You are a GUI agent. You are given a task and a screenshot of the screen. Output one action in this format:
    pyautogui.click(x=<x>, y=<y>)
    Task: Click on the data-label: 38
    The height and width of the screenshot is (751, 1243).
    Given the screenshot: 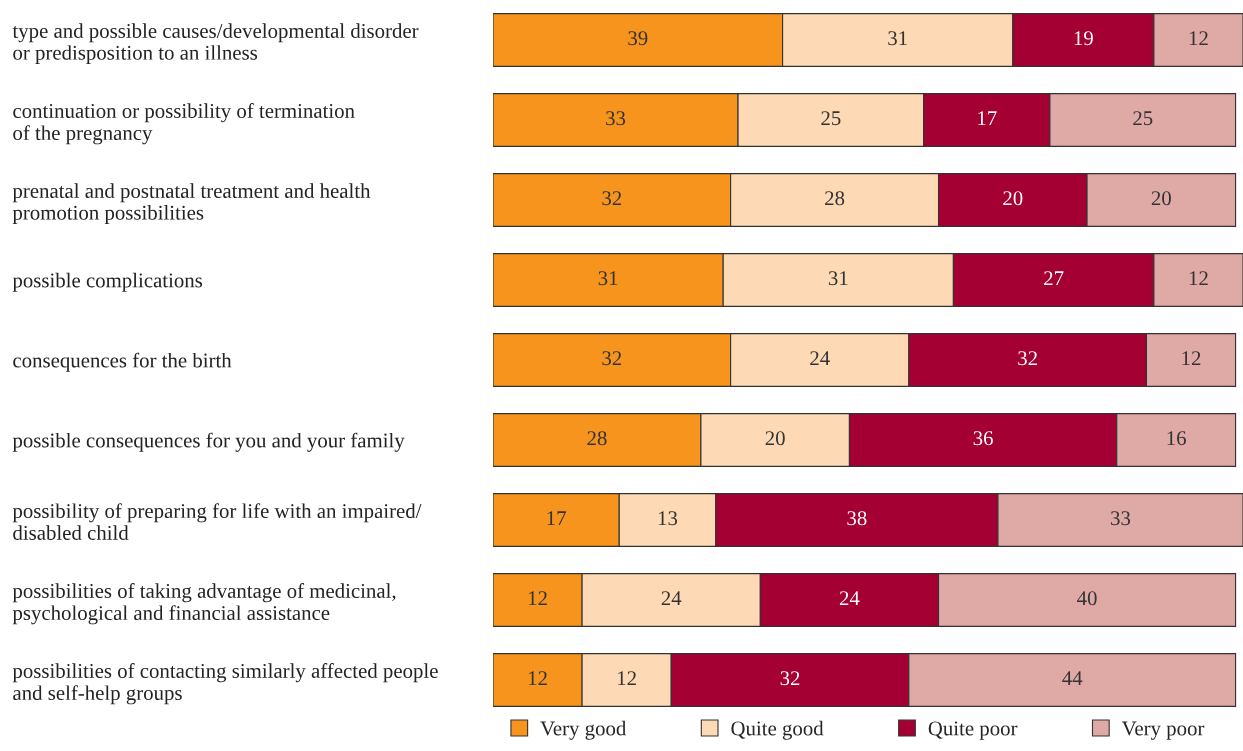 What is the action you would take?
    pyautogui.click(x=857, y=518)
    